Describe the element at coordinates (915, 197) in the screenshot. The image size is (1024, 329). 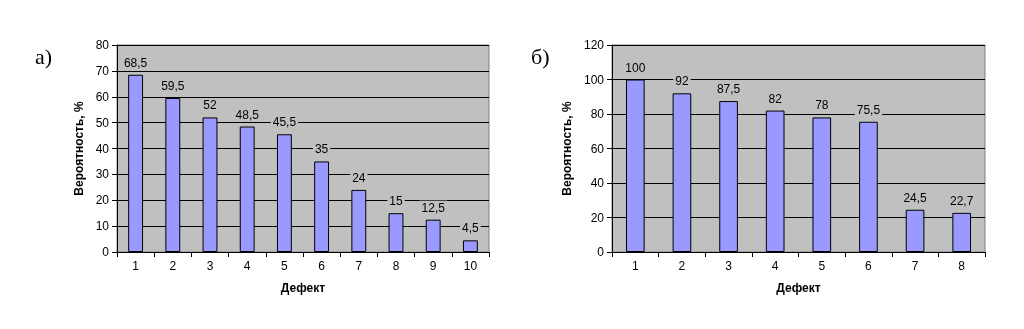
I see `data-label: 24,5` at that location.